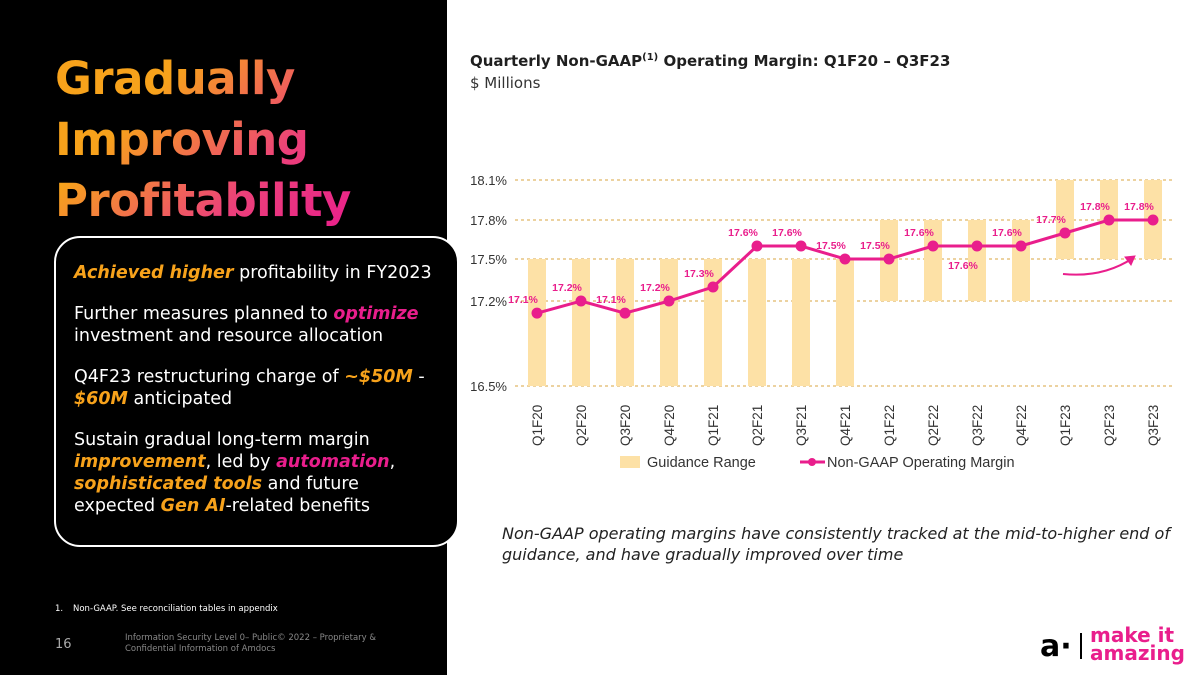 The image size is (1200, 675). Describe the element at coordinates (488, 301) in the screenshot. I see `y-tick-label: 17.2%` at that location.